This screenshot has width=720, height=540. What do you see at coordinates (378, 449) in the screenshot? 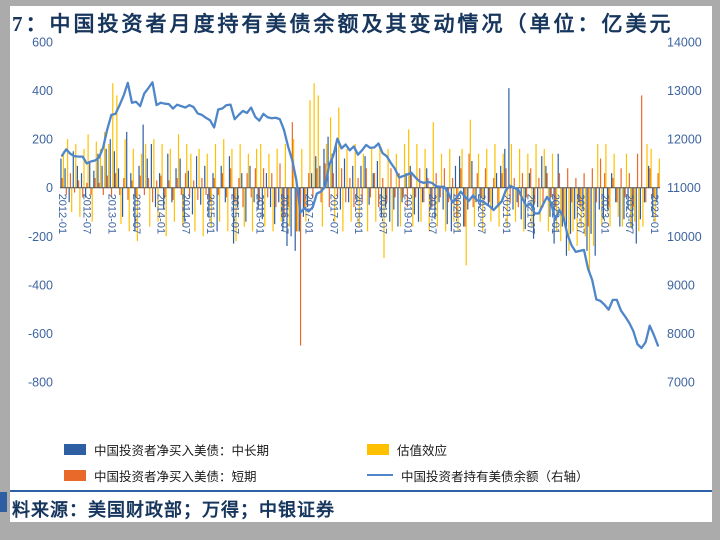
I see `legend-swatch-valuation-icon` at bounding box center [378, 449].